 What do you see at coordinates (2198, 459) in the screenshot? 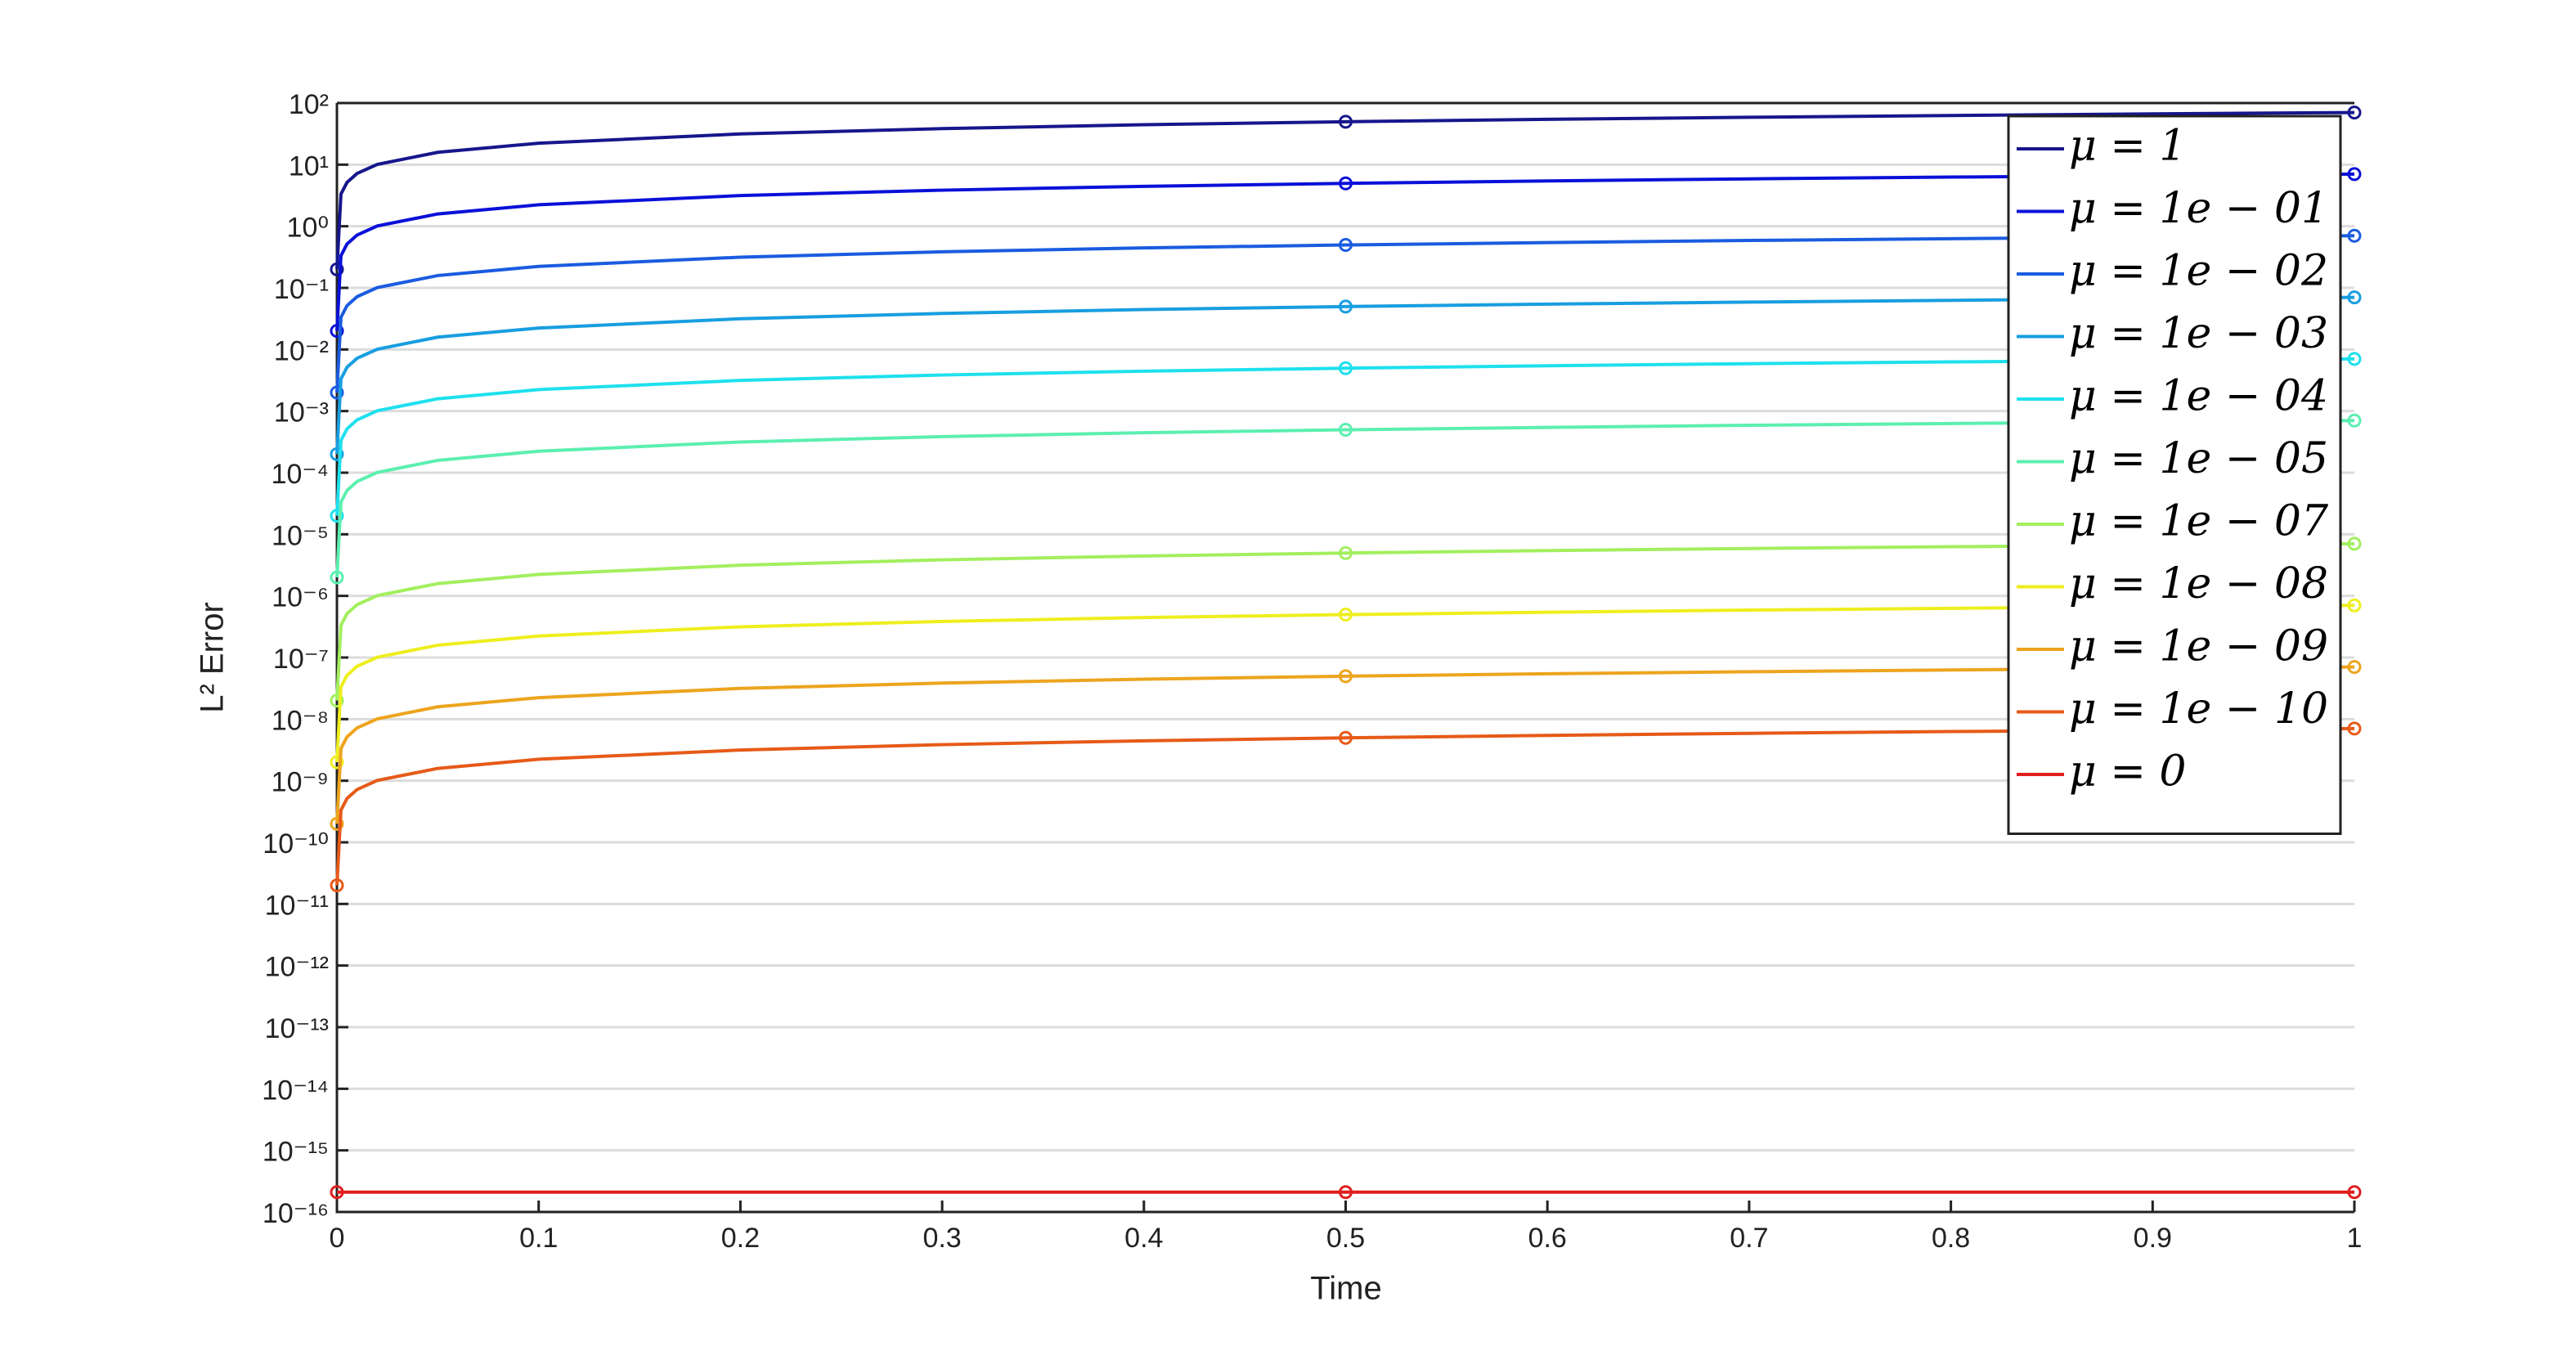
I see `legend-label: μ = 1e − 05` at bounding box center [2198, 459].